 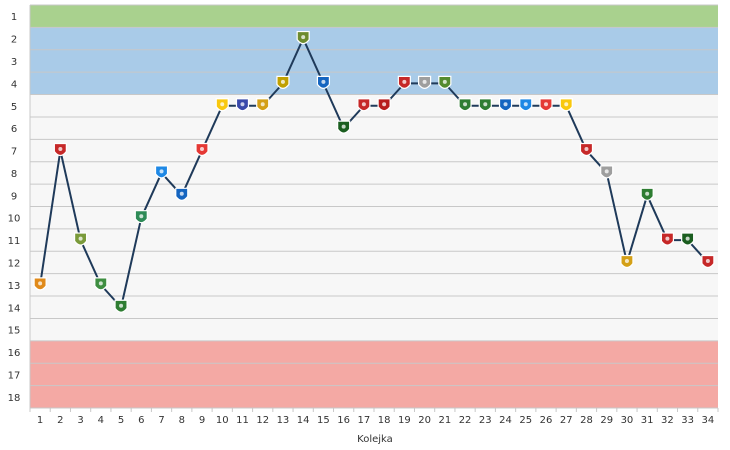 I want to click on x-tick-label: 22, so click(x=465, y=420).